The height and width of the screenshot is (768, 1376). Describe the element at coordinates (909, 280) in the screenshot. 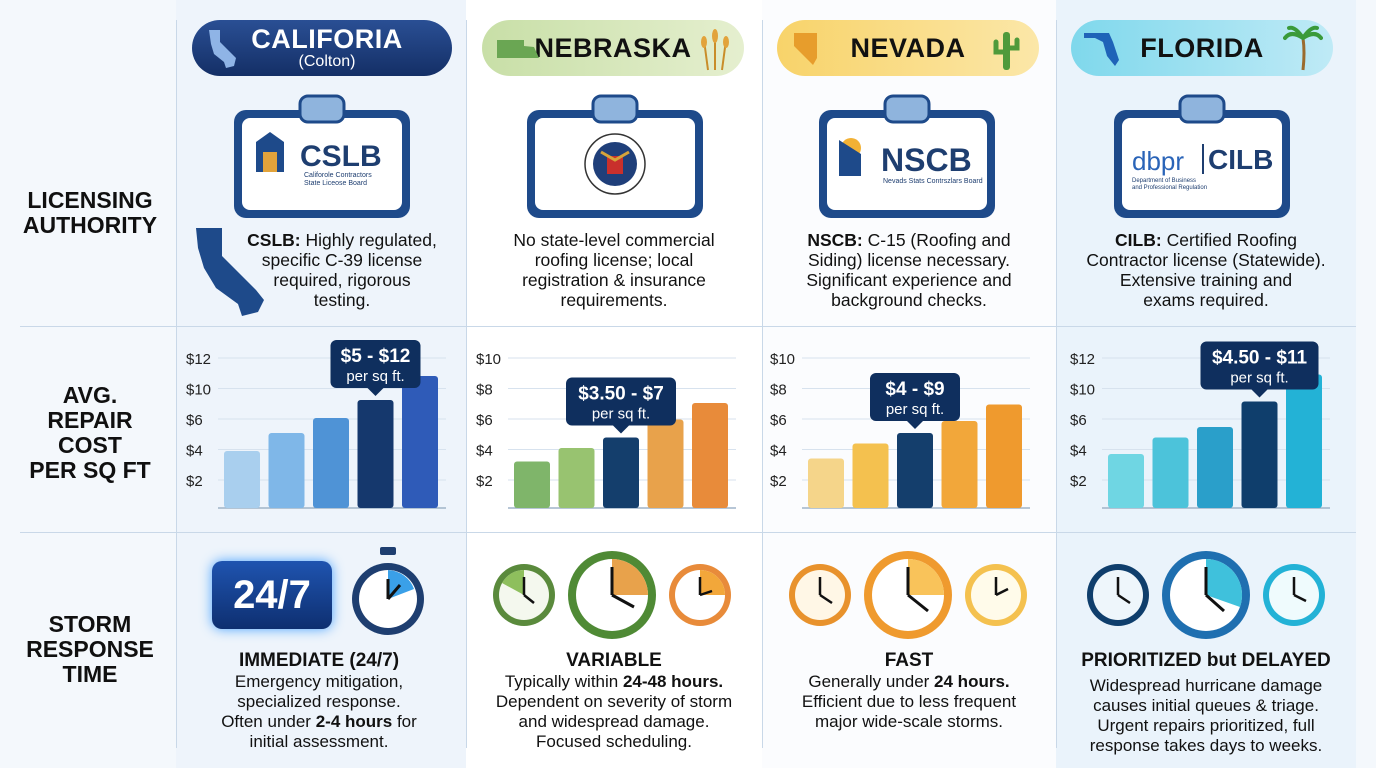

I see `desc-line: Significant experience and` at that location.